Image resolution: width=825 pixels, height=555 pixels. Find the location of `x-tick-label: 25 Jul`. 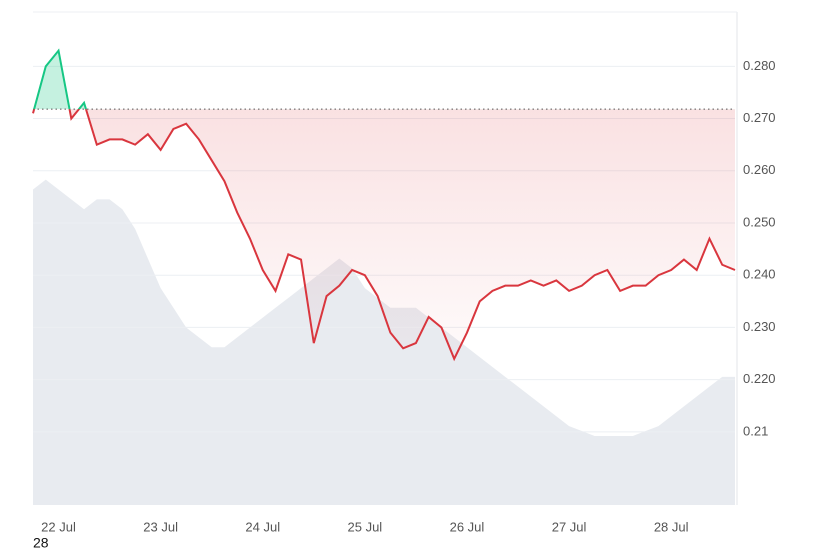

x-tick-label: 25 Jul is located at coordinates (365, 526).